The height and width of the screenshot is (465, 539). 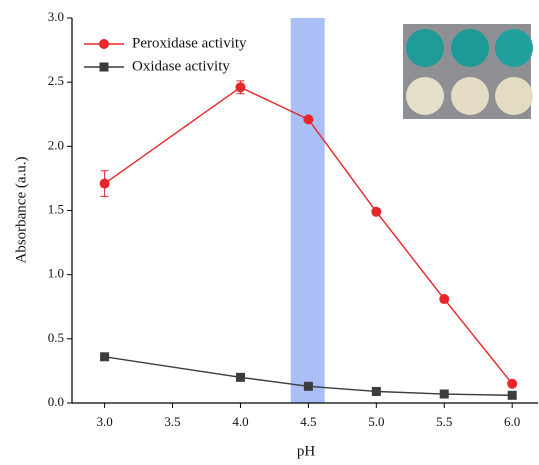 I want to click on legend-label: Oxidase activity, so click(x=181, y=66).